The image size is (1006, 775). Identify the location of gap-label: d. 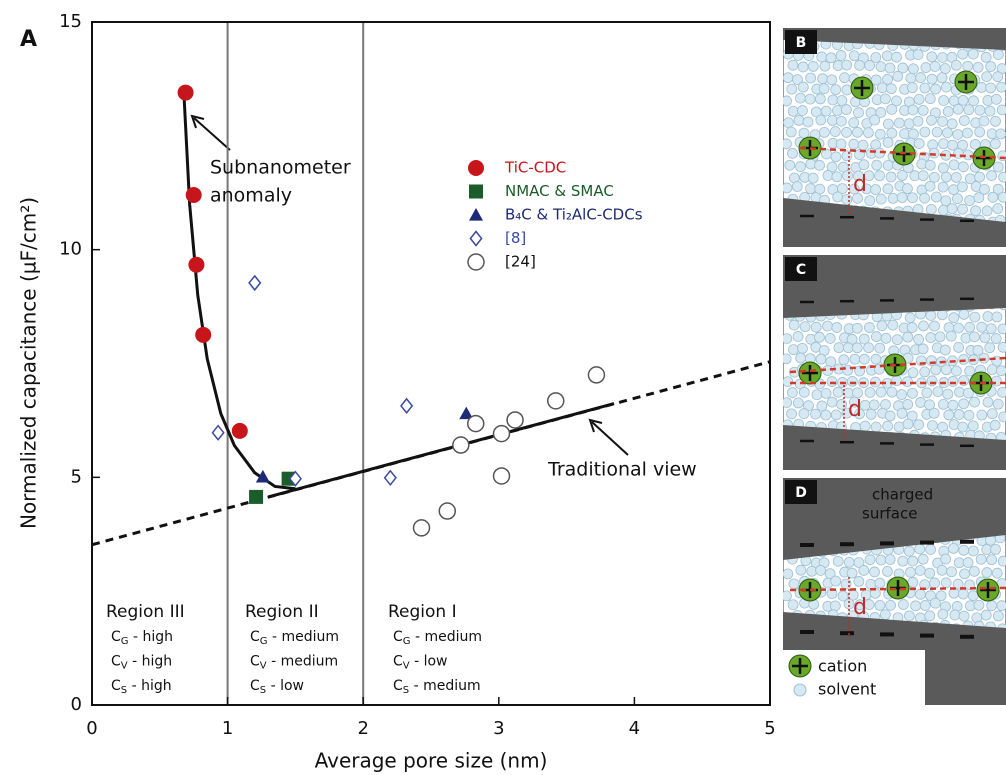
(860, 607).